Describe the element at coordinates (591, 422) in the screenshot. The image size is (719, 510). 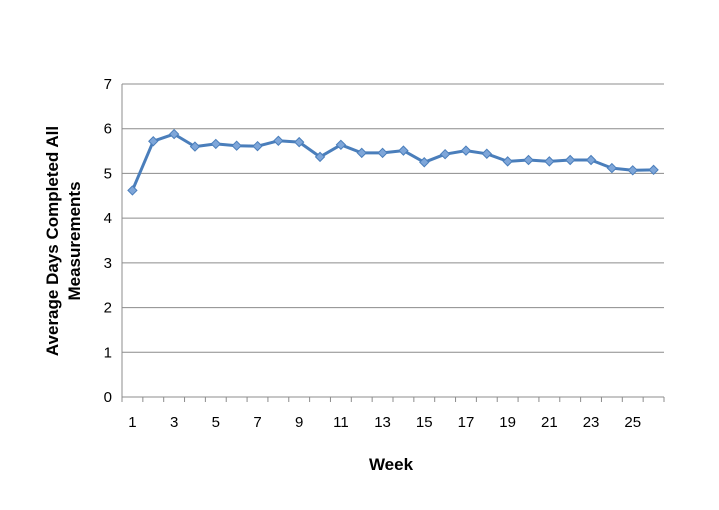
I see `x-tick-label: 23` at that location.